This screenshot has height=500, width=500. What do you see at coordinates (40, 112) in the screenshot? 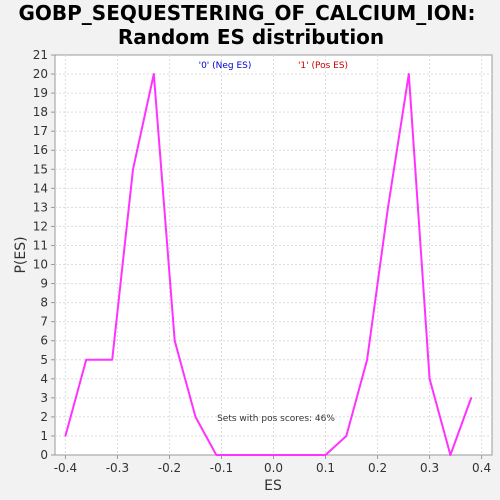
I see `y-tick-label-18: 18` at bounding box center [40, 112].